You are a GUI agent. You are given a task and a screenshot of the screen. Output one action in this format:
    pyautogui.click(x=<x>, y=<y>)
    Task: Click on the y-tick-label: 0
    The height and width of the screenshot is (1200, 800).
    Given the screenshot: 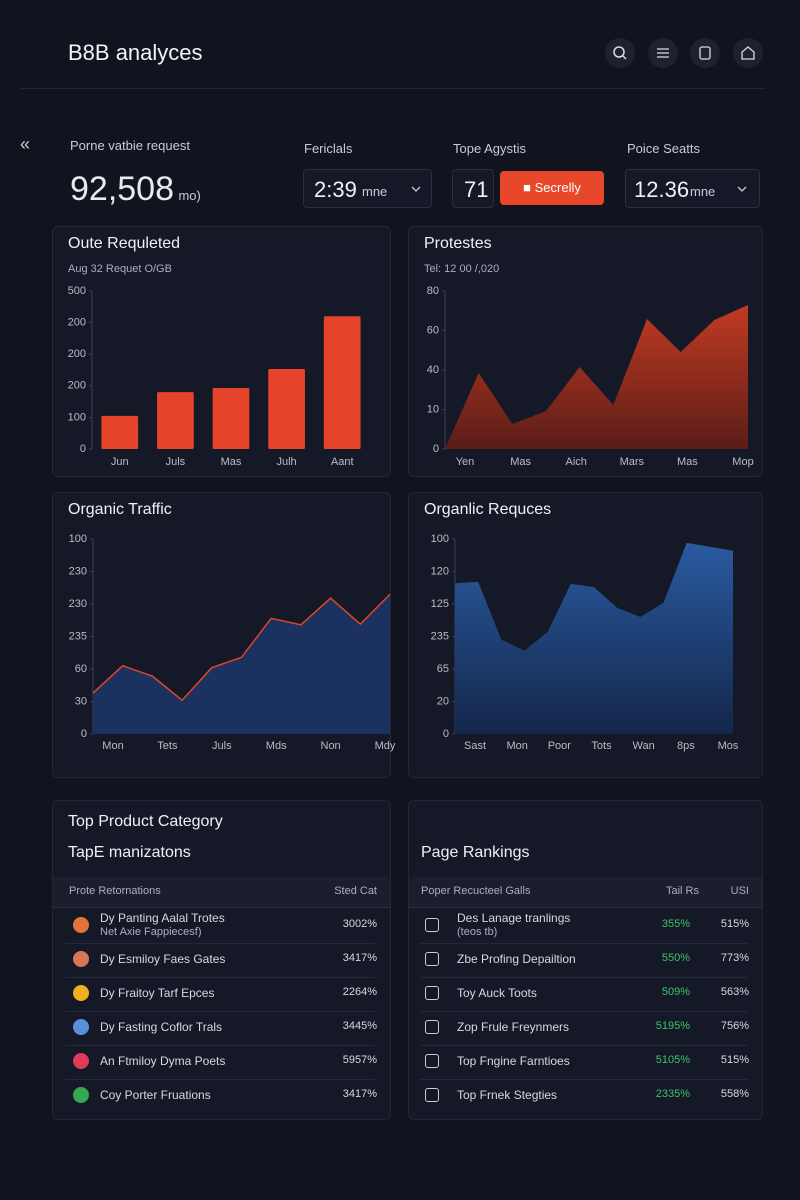 What is the action you would take?
    pyautogui.click(x=83, y=449)
    